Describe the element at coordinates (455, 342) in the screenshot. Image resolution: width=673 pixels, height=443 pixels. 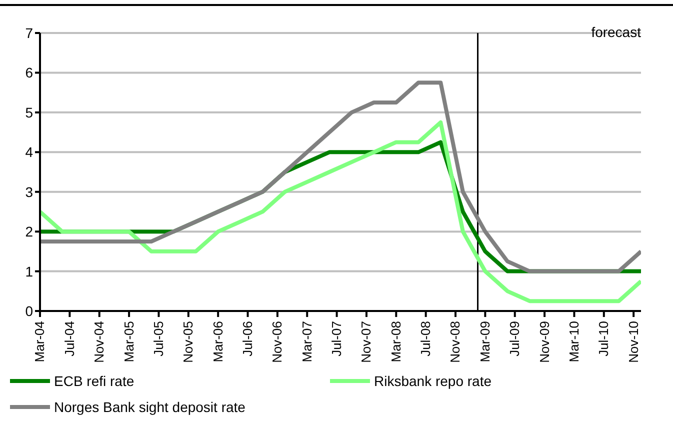
I see `x-tick-label: Nov-08` at that location.